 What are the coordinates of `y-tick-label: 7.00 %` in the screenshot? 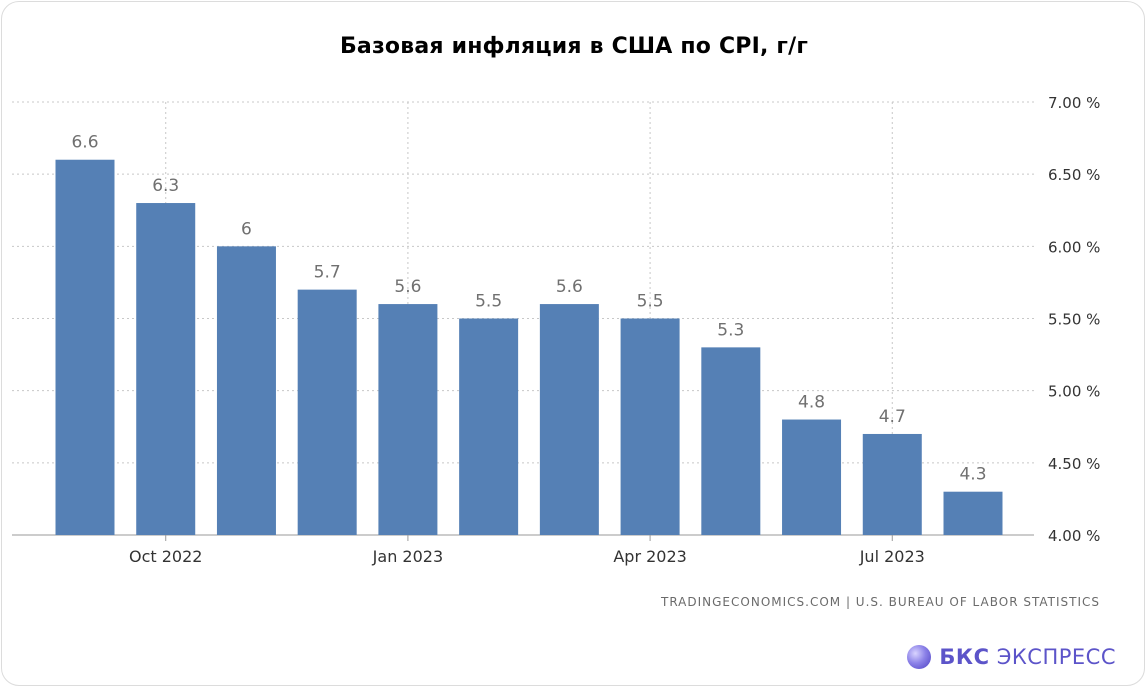 It's located at (1074, 103).